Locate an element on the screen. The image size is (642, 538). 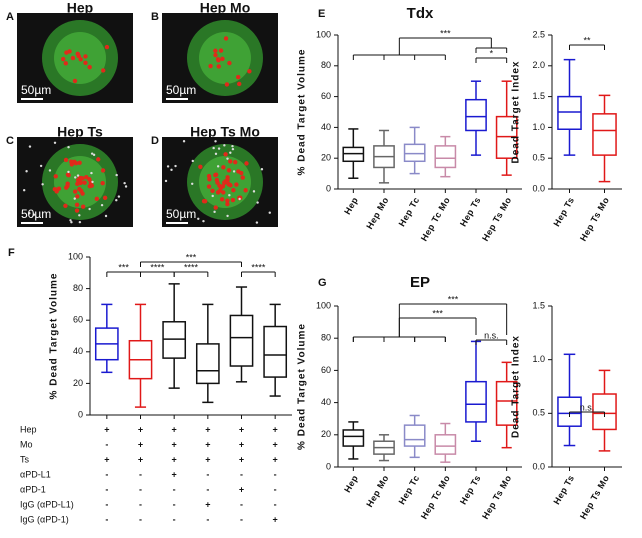
row-label: Ts is located at coordinates (25, 459).